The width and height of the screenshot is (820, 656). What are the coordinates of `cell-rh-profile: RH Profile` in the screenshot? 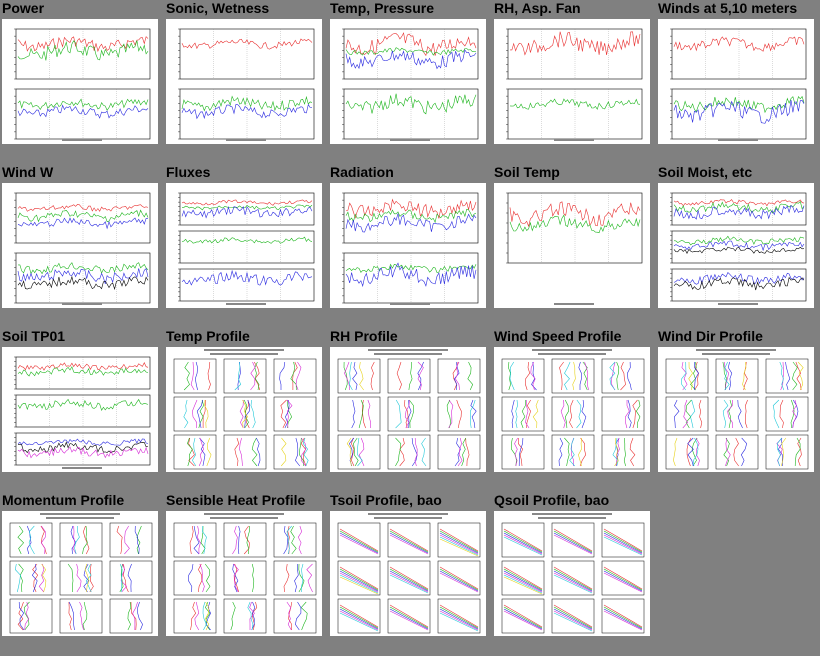 It's located at (410, 410).